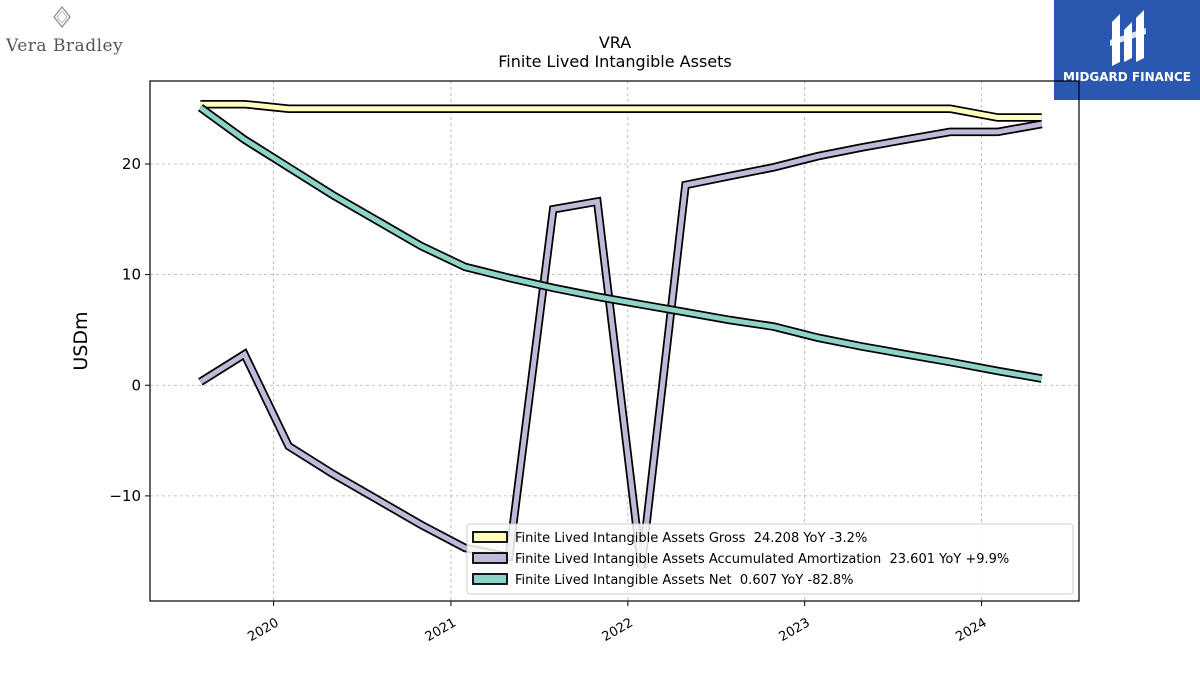 The image size is (1200, 675). I want to click on midgard-emblem-icon, so click(1128, 38).